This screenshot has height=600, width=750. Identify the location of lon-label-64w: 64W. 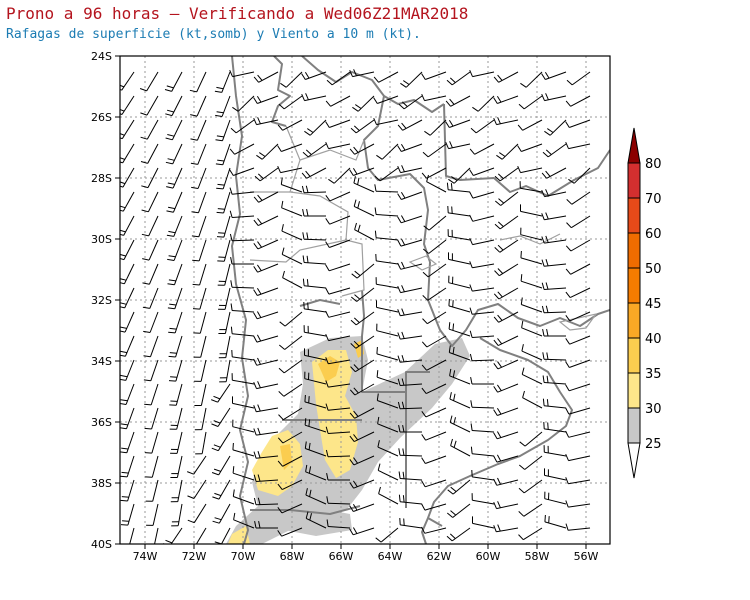
(390, 556).